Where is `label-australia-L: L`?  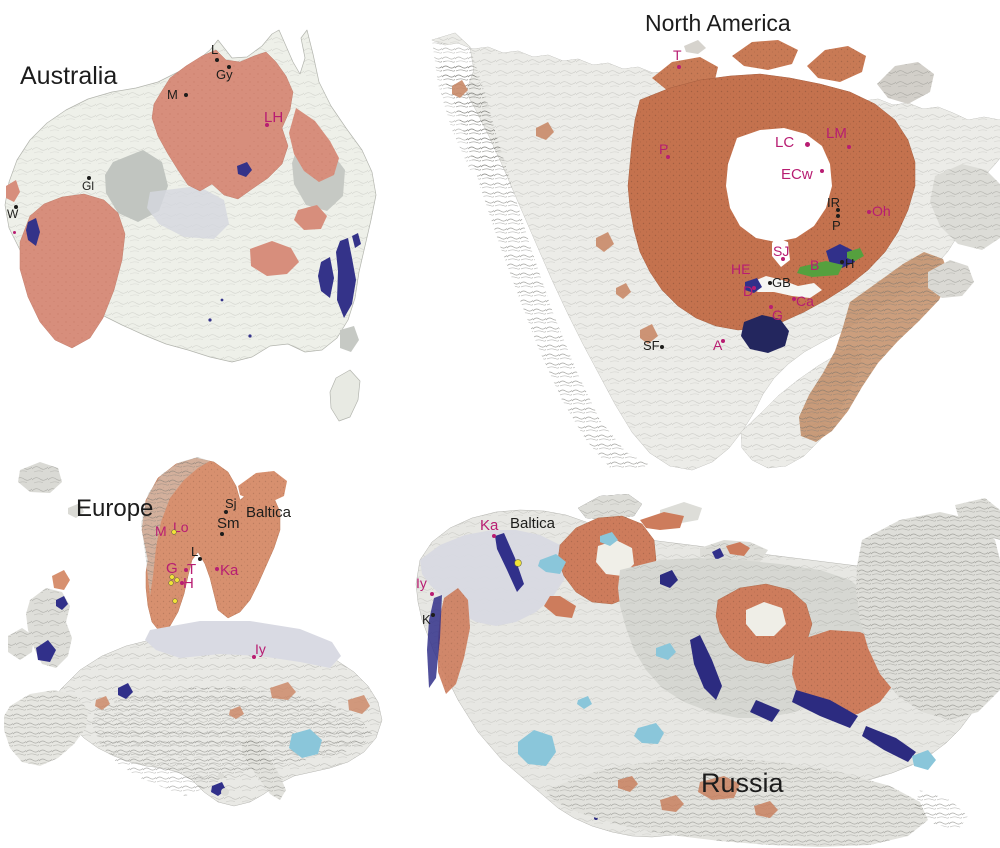
label-australia-L: L is located at coordinates (215, 49).